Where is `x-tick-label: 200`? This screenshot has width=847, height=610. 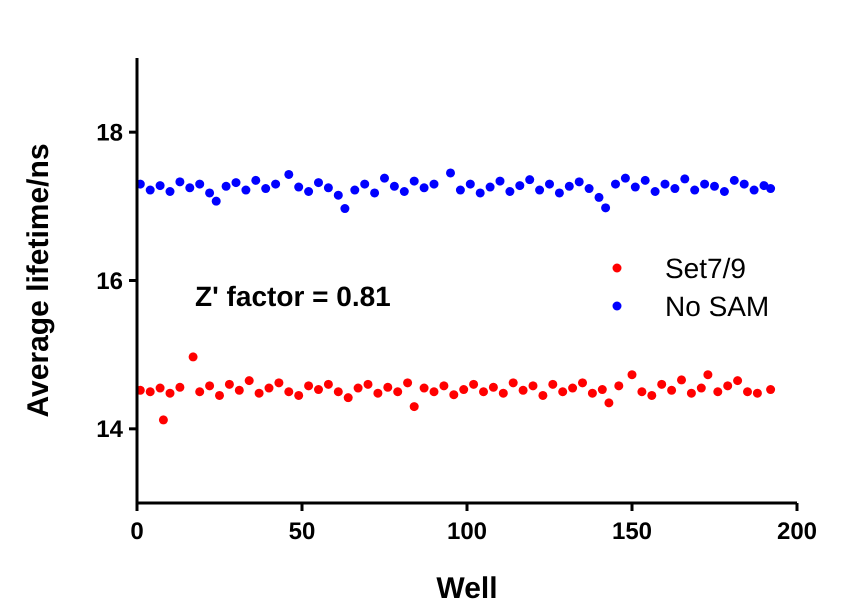 x-tick-label: 200 is located at coordinates (797, 531).